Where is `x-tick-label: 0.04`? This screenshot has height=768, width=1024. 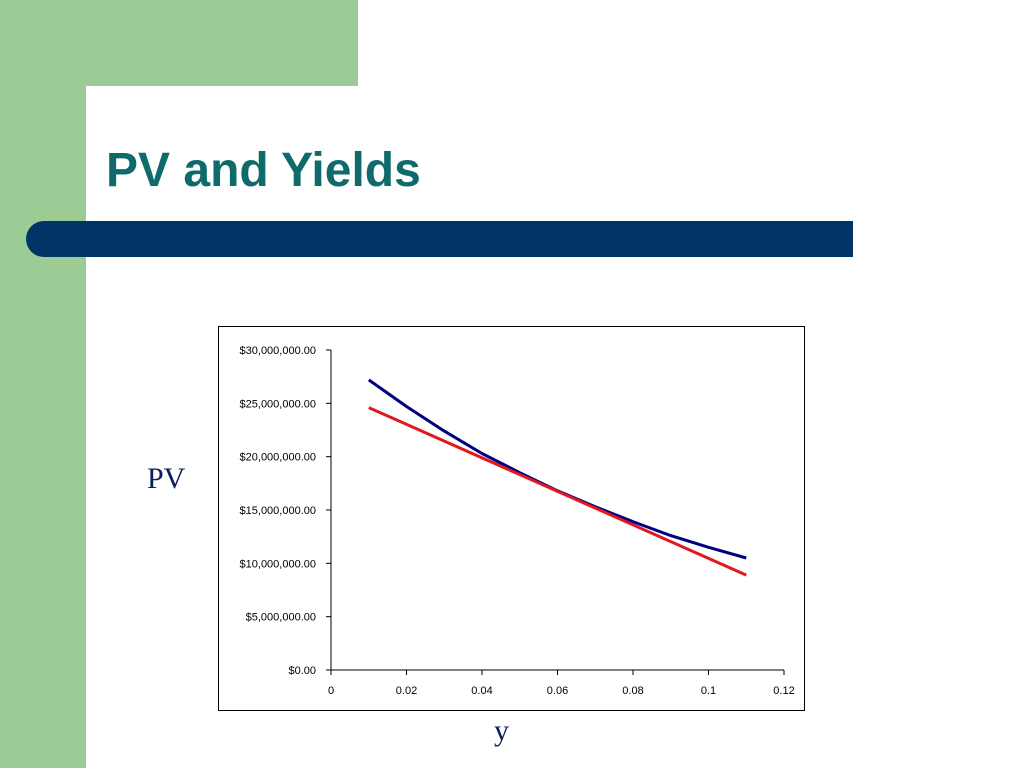
x-tick-label: 0.04 is located at coordinates (481, 691).